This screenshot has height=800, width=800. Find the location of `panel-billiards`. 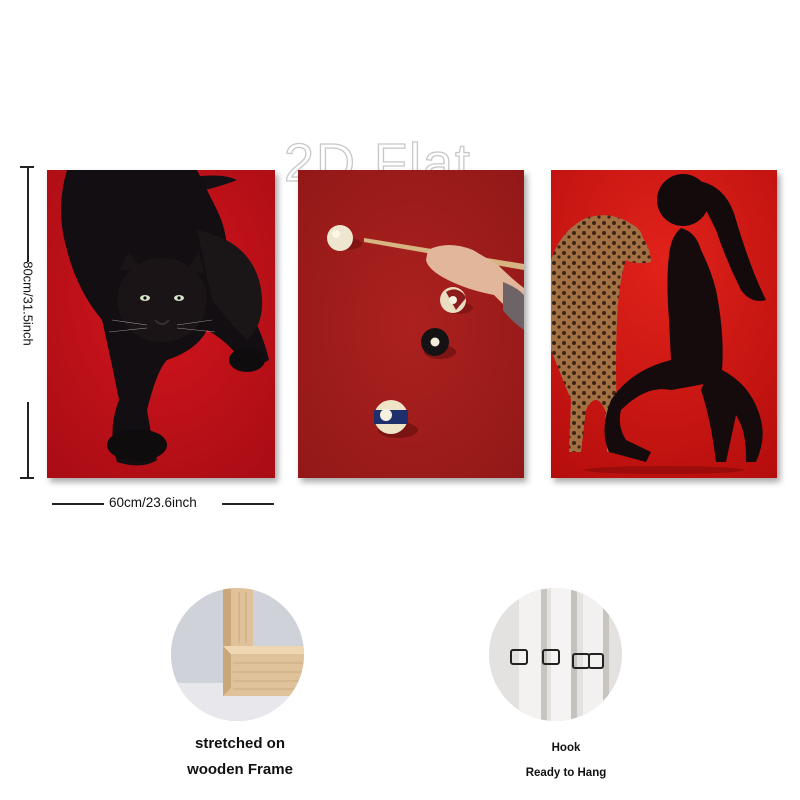

panel-billiards is located at coordinates (411, 324).